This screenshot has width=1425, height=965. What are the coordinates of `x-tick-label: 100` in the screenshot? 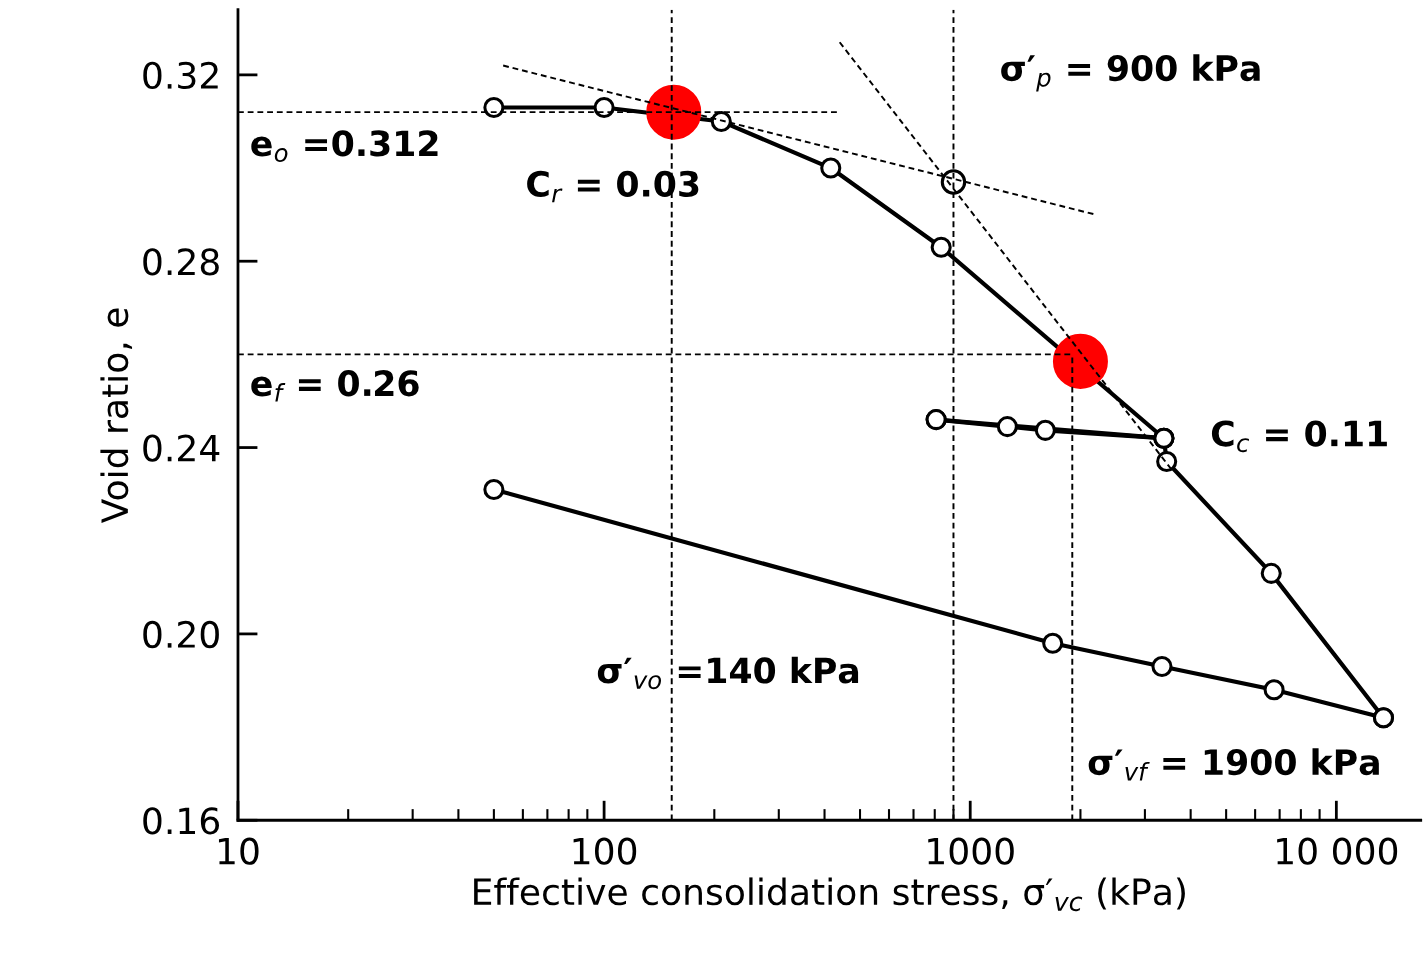 It's located at (605, 851).